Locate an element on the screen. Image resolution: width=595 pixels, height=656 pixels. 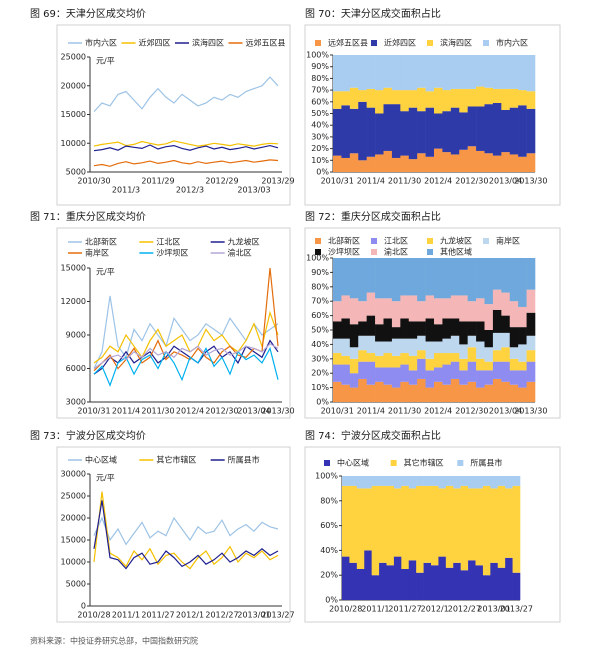
legend-label: 远郊五区县 is located at coordinates (266, 43).